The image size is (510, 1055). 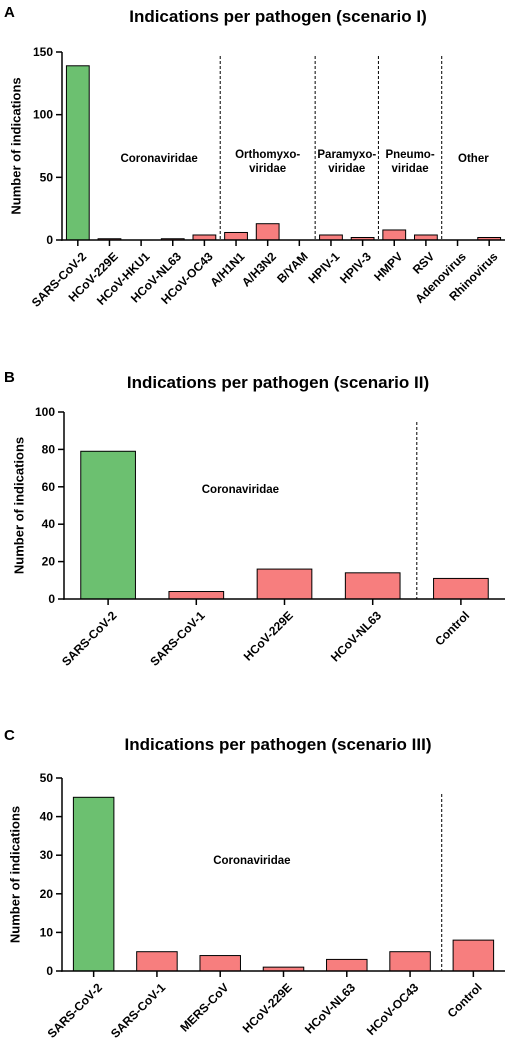 What do you see at coordinates (259, 269) in the screenshot?
I see `category-label: A/H3N2` at bounding box center [259, 269].